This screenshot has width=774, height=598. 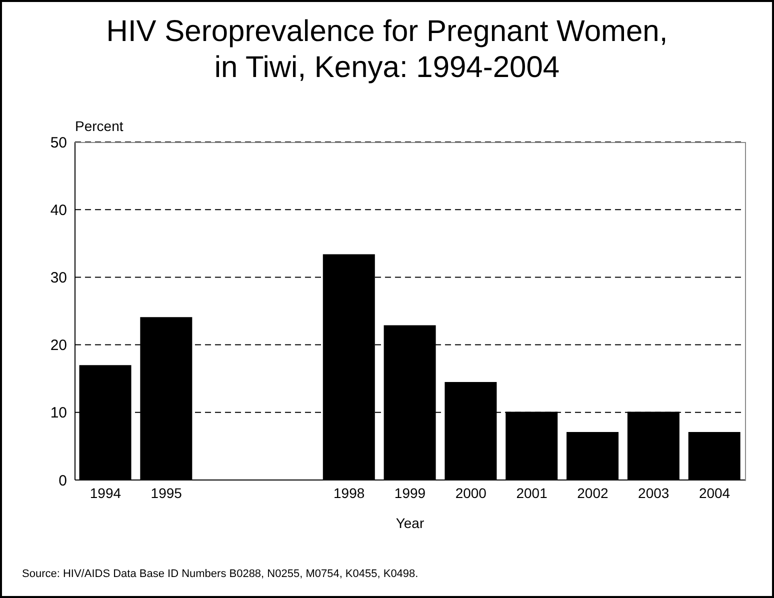 What do you see at coordinates (106, 492) in the screenshot?
I see `x-tick-label: 1994` at bounding box center [106, 492].